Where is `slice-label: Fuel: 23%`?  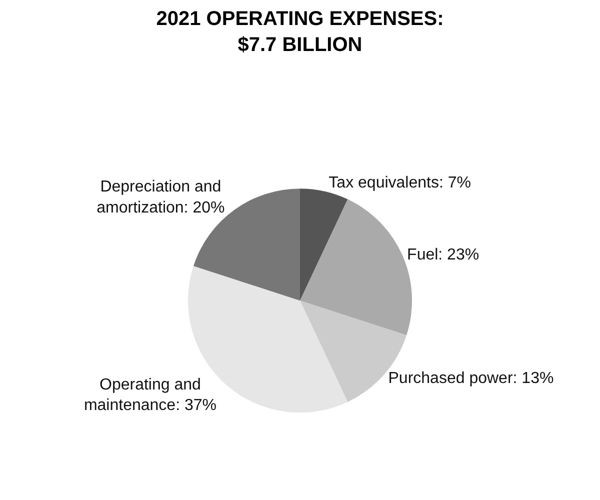 slice-label: Fuel: 23% is located at coordinates (443, 255).